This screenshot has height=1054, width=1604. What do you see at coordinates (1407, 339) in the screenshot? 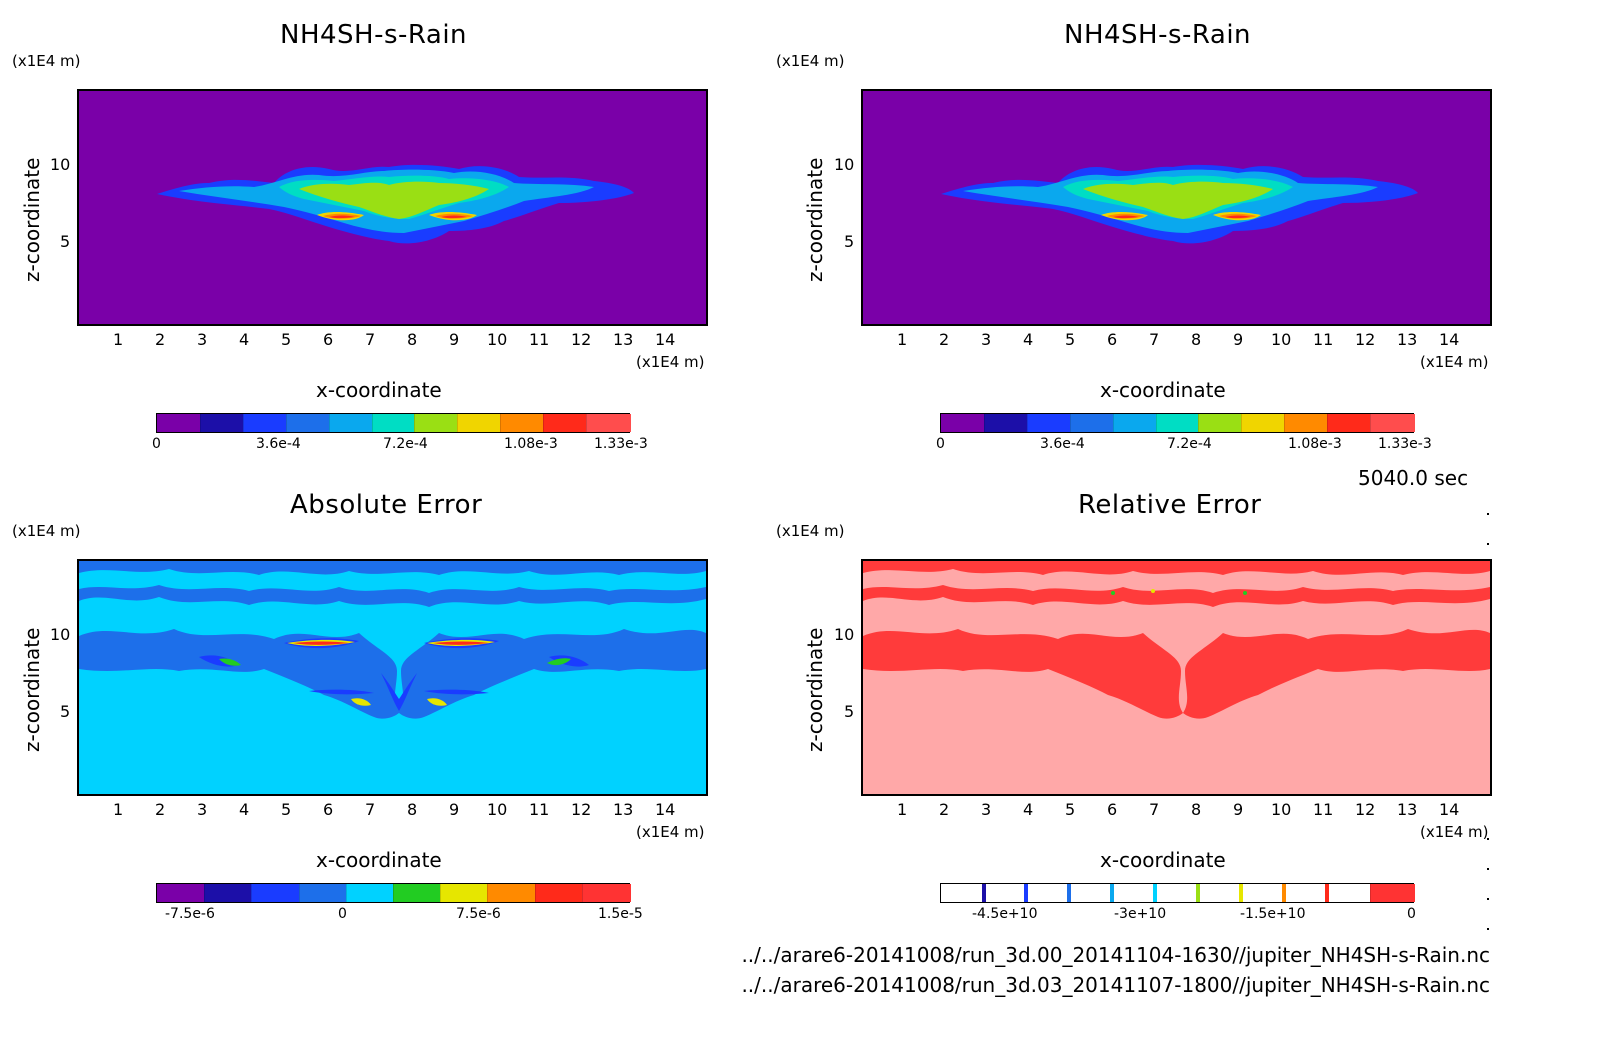
I see `x-tick: 13` at bounding box center [1407, 339].